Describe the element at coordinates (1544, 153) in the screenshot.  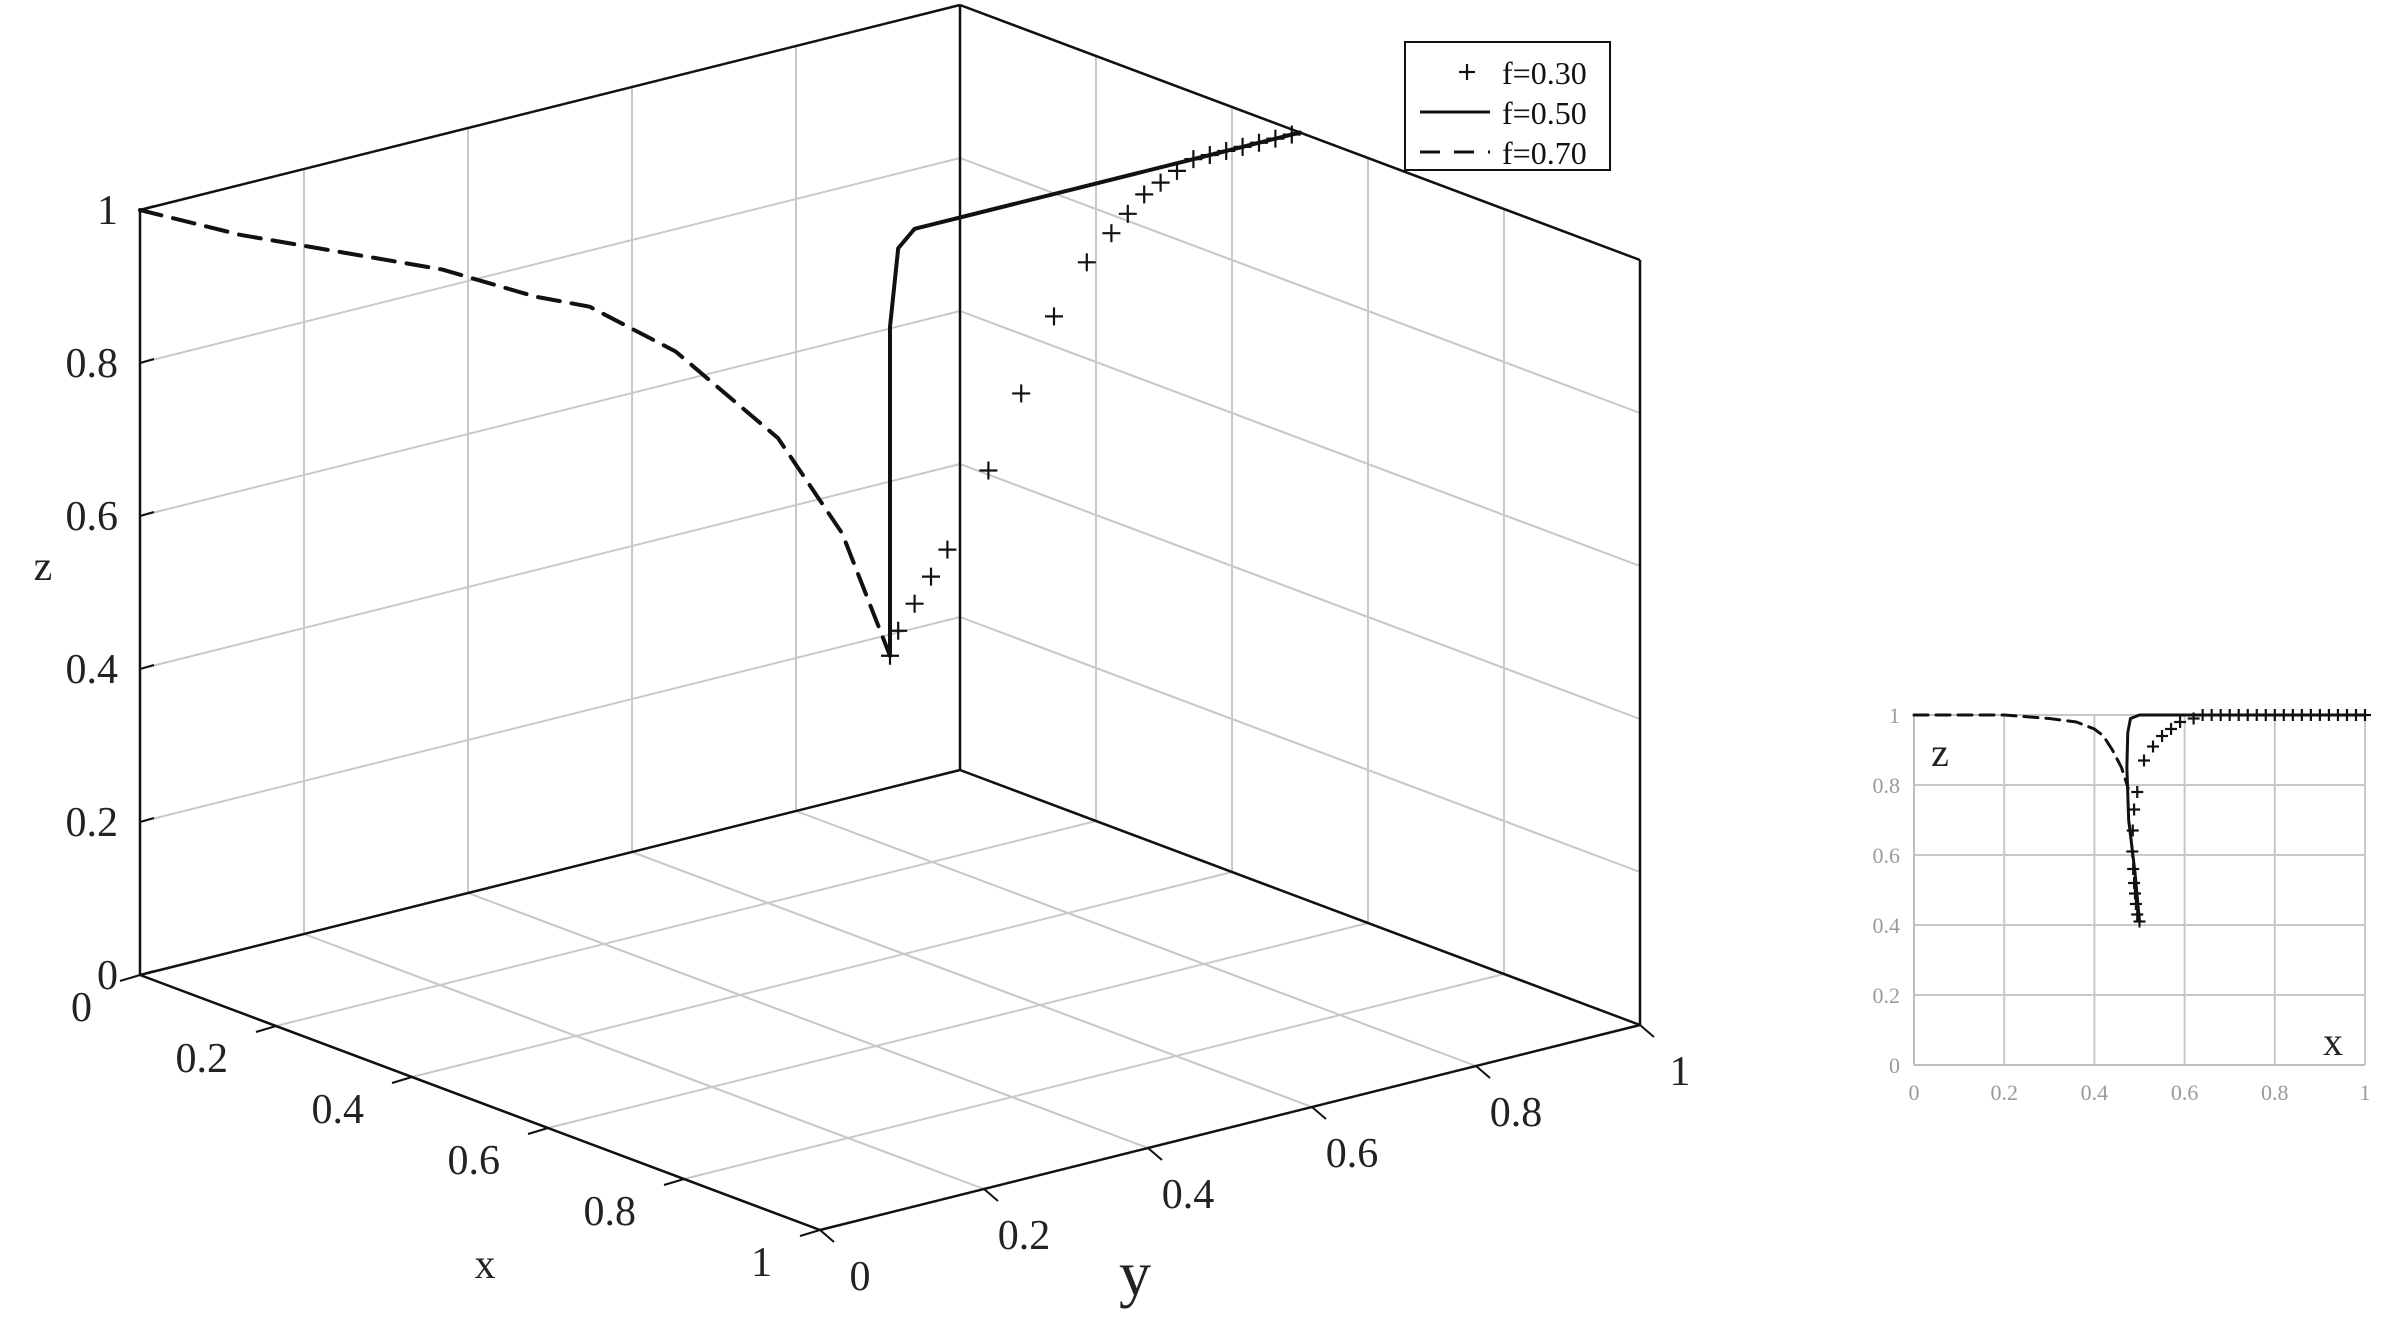
I see `legend-label: f=0.70` at that location.